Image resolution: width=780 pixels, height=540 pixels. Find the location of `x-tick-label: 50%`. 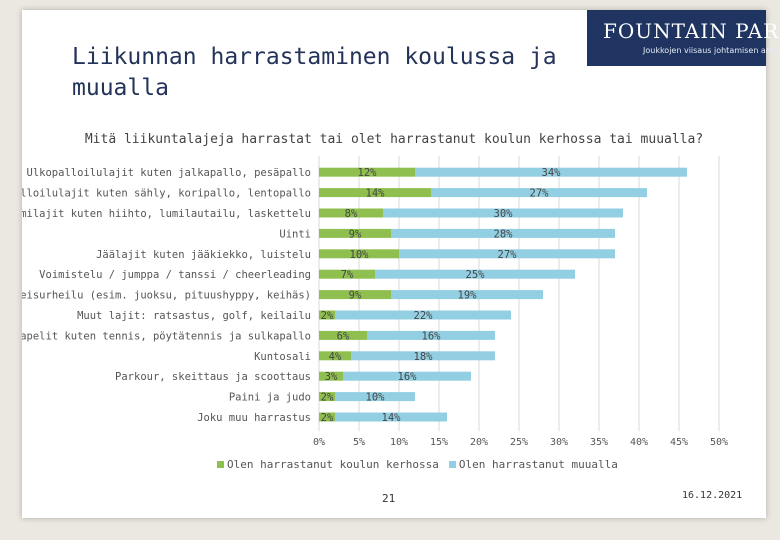

x-tick-label: 50% is located at coordinates (719, 442).